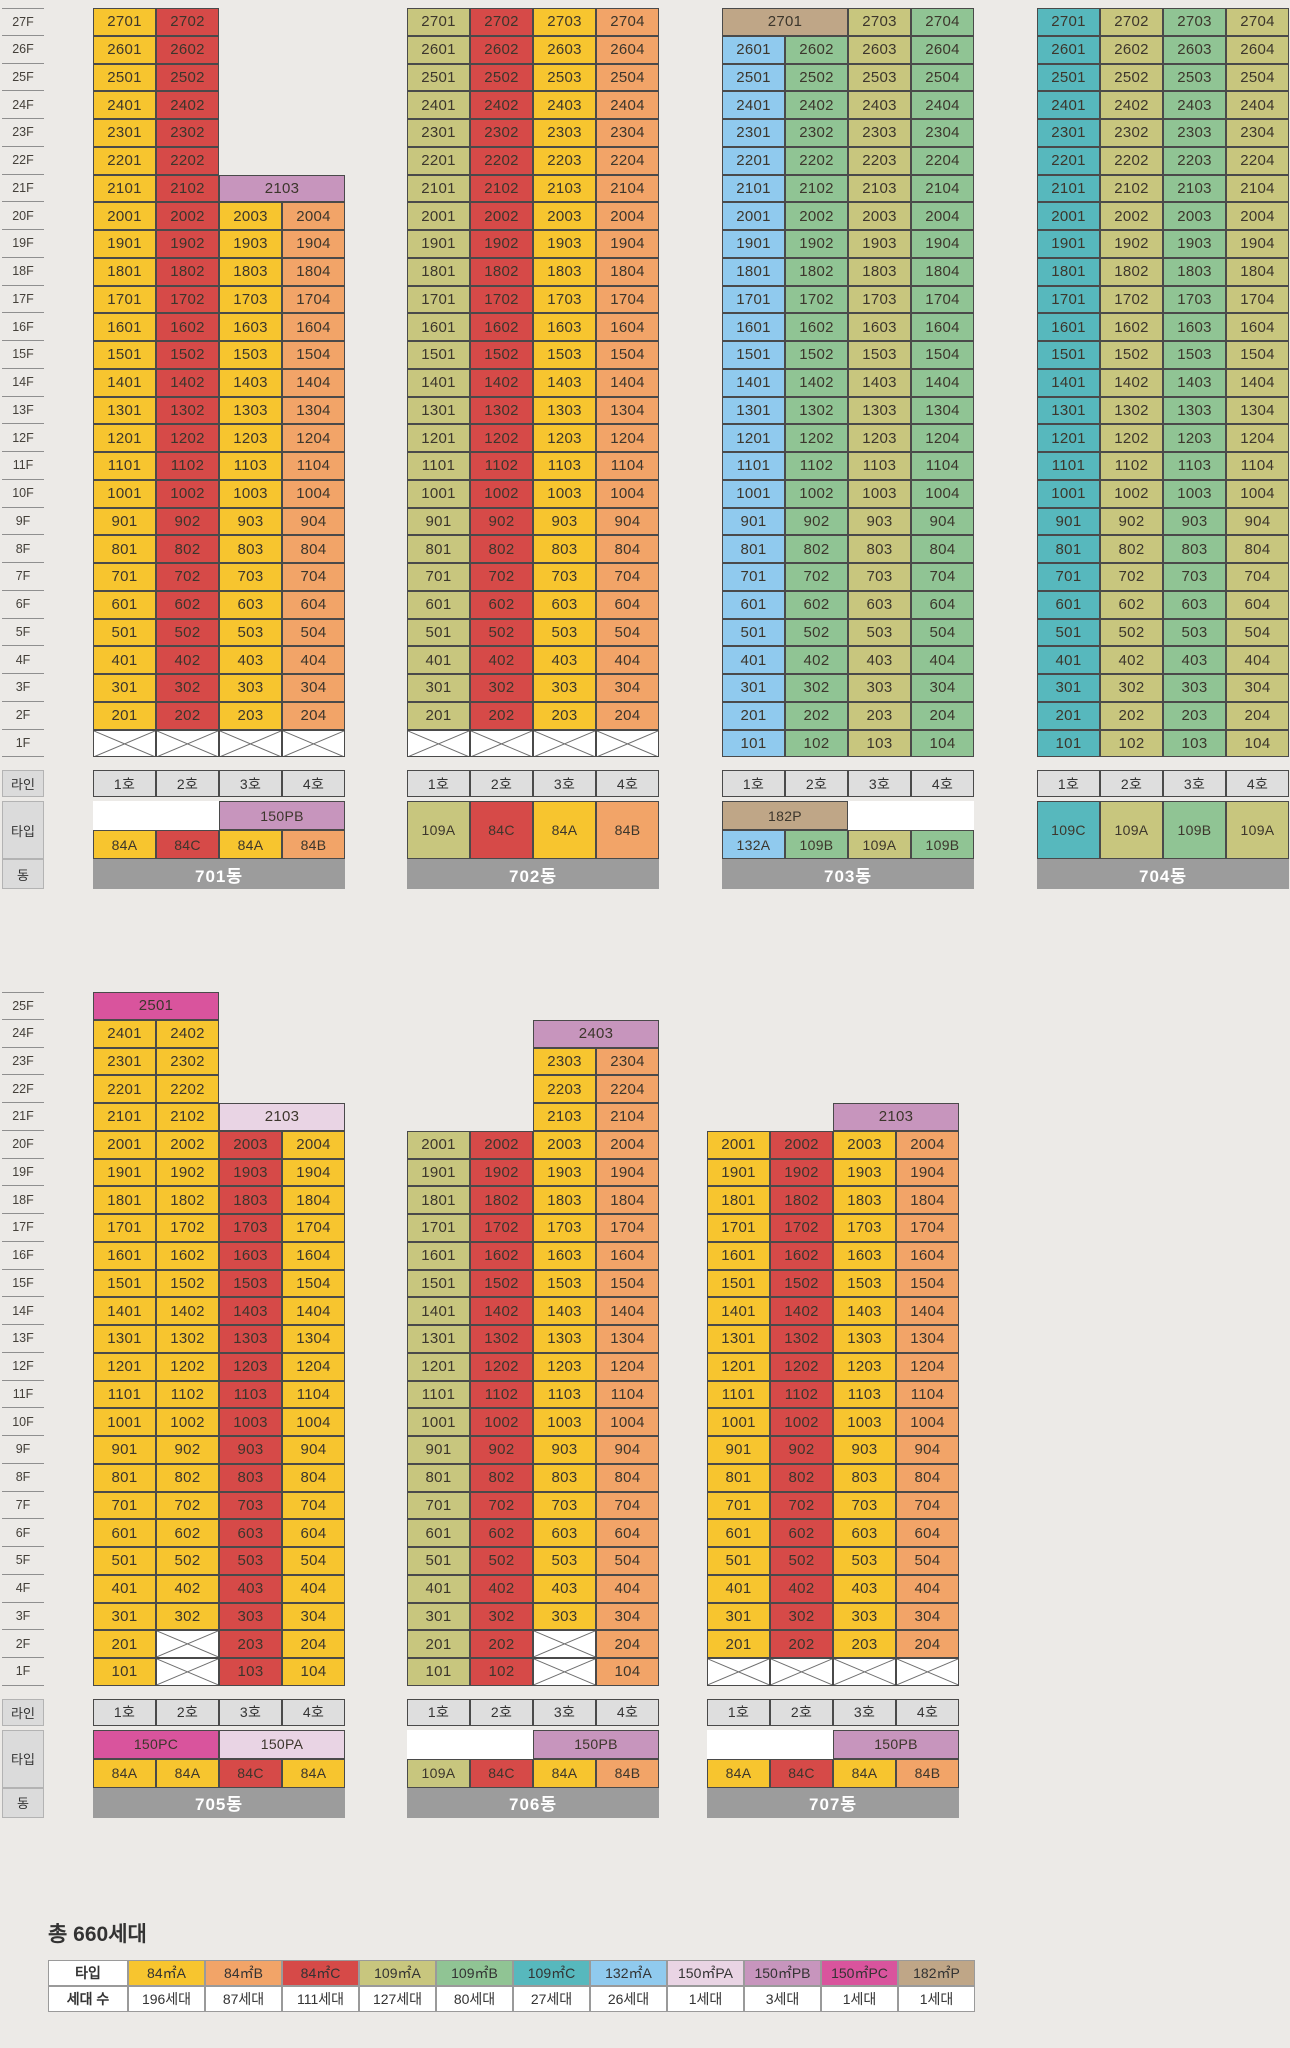 This screenshot has width=1290, height=2048. Describe the element at coordinates (124, 133) in the screenshot. I see `unit-cell: 2301` at that location.